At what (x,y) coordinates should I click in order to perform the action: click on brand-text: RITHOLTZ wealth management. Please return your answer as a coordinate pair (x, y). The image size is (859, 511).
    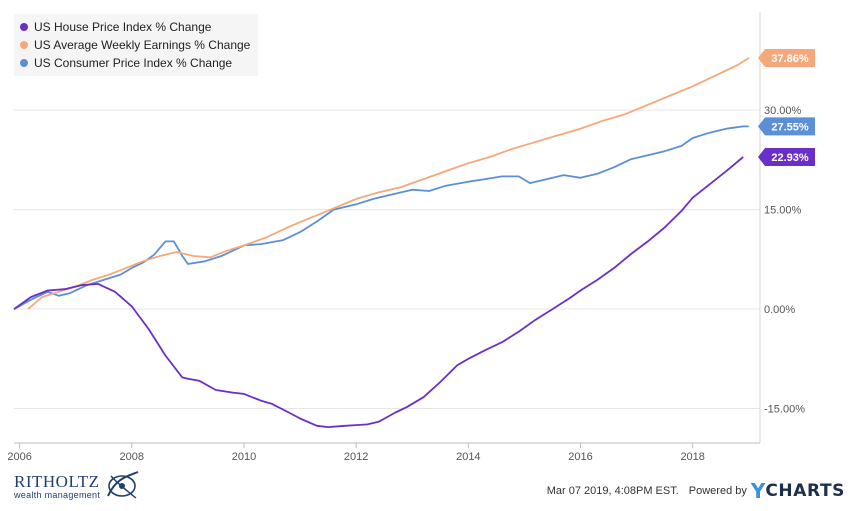
    Looking at the image, I should click on (57, 486).